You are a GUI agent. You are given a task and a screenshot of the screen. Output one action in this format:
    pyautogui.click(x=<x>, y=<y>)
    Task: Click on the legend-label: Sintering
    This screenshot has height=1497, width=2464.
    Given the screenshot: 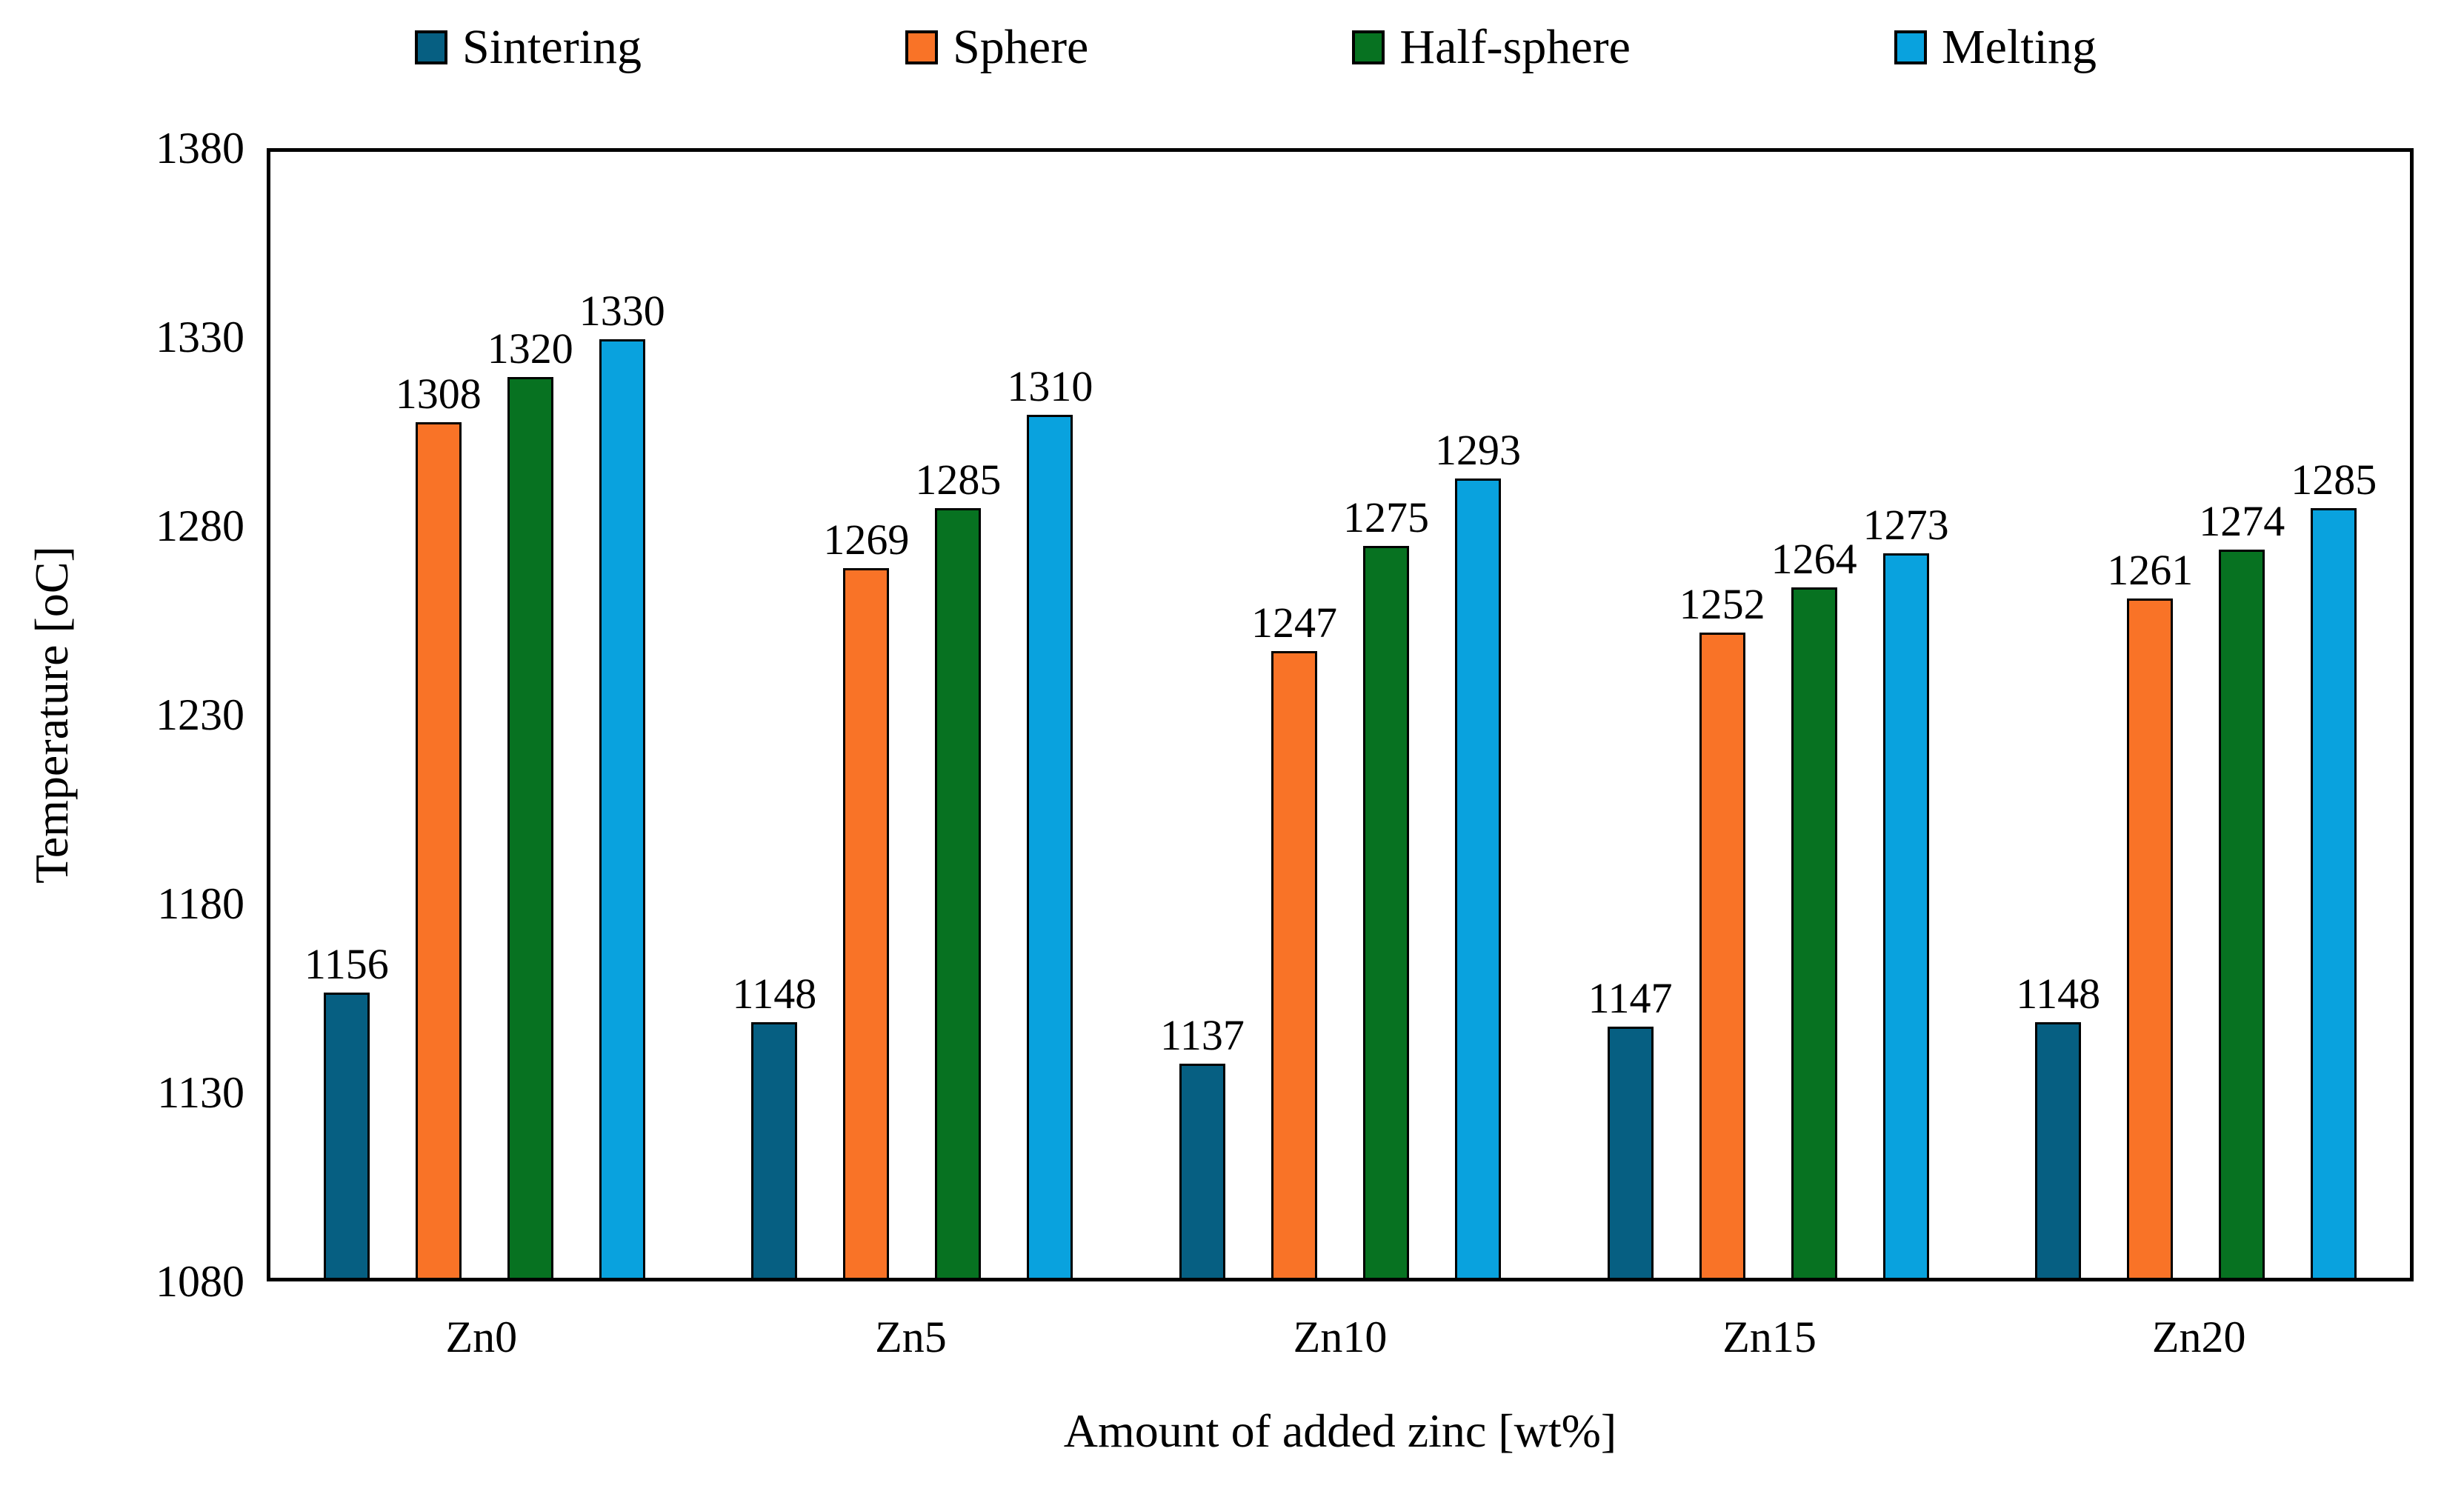 What is the action you would take?
    pyautogui.click(x=552, y=47)
    